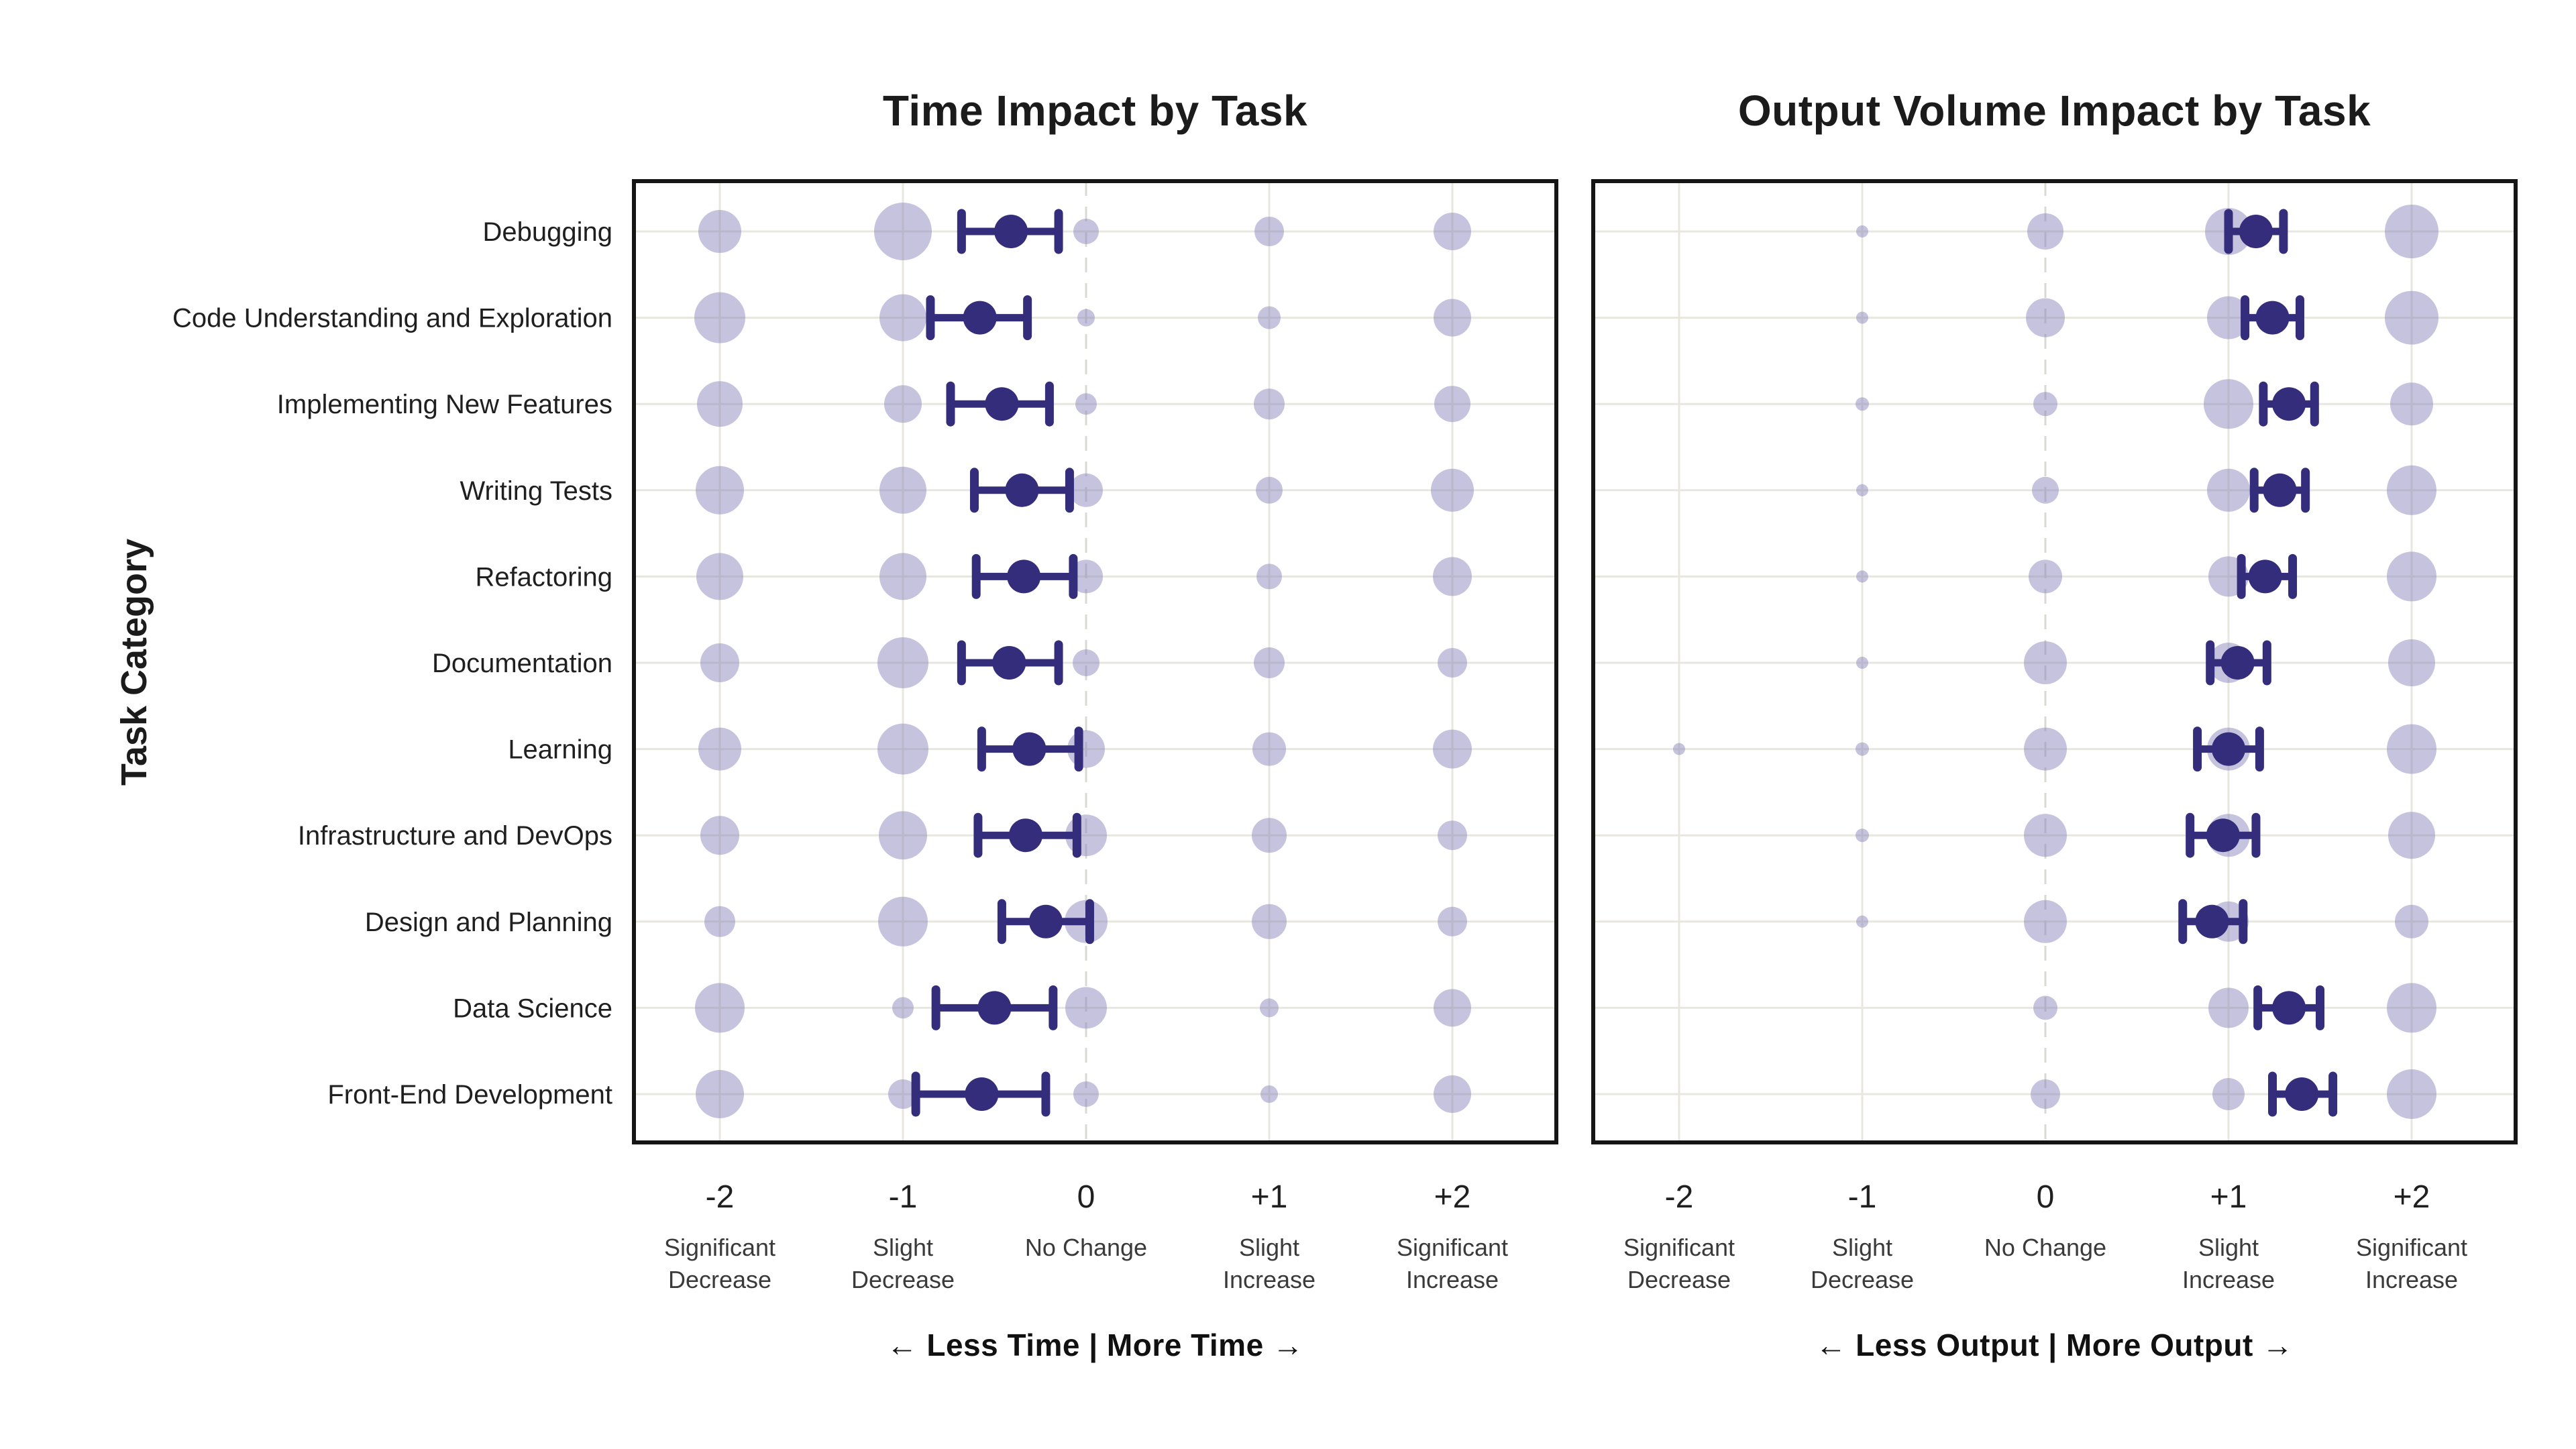 The height and width of the screenshot is (1449, 2576). I want to click on right-chart-footer: ← Less Output | More Output →, so click(2054, 1345).